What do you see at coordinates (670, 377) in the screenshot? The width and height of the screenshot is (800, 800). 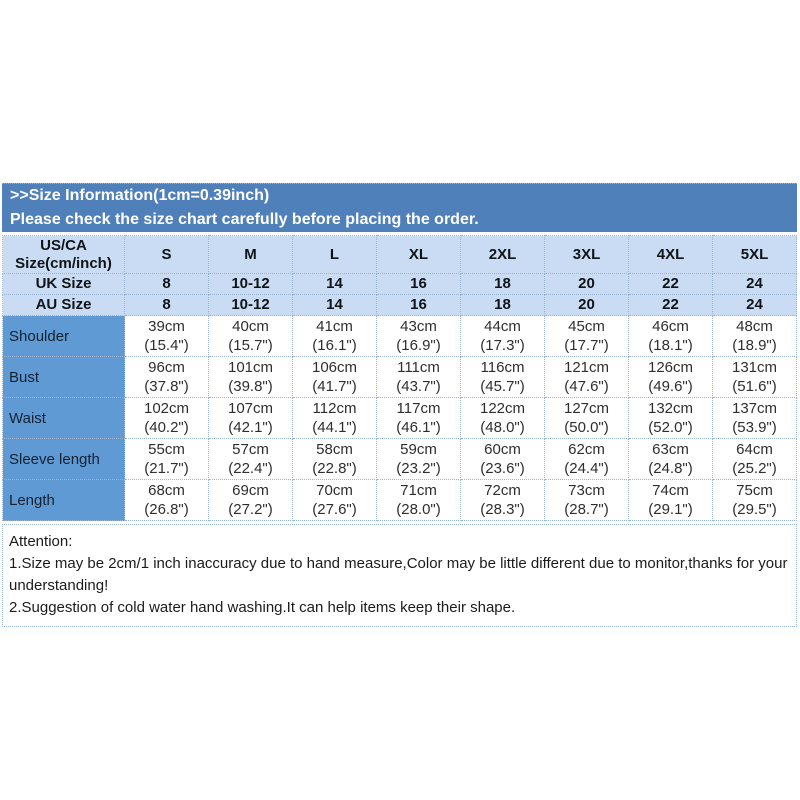 I see `measurement-cell: 126cm (49.6")` at bounding box center [670, 377].